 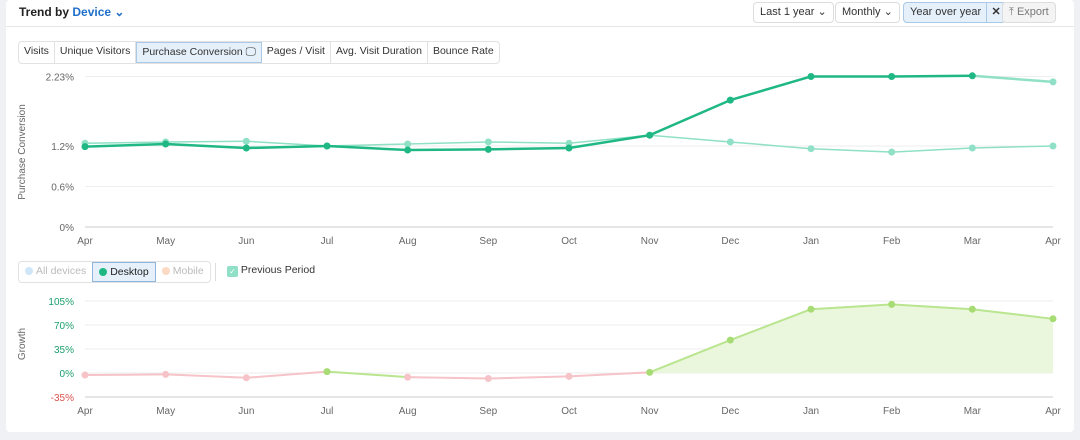 I want to click on monitor-icon: 🖵, so click(x=250, y=52).